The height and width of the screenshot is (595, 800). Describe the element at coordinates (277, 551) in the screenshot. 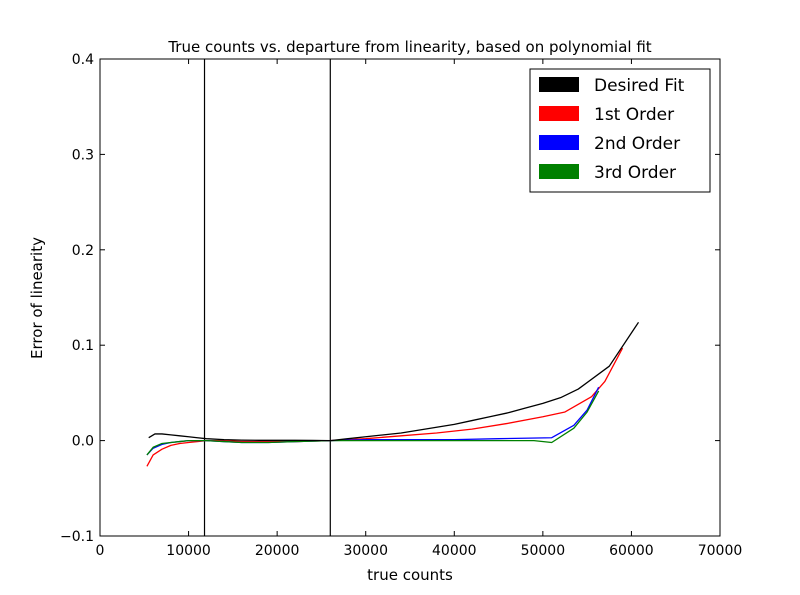

I see `x-tick-label: 20000` at that location.